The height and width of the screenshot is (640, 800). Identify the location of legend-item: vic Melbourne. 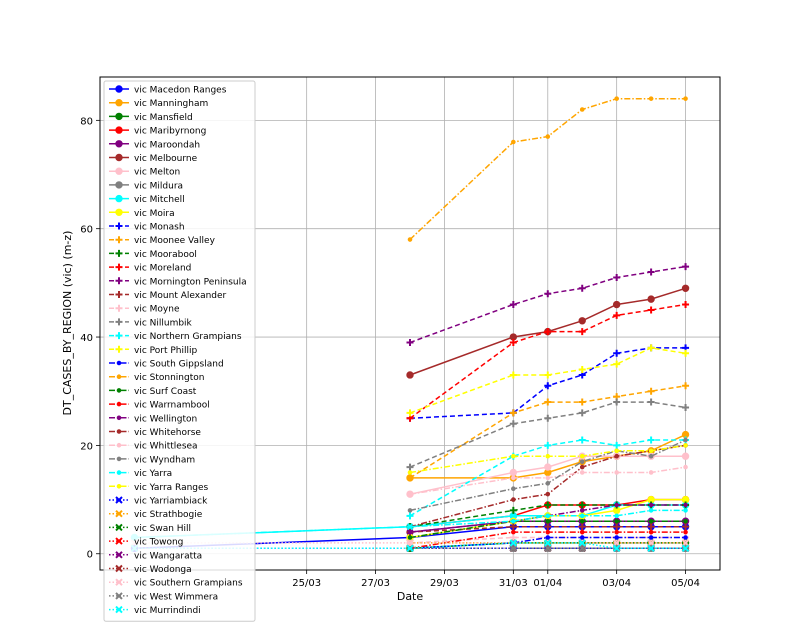
(153, 158).